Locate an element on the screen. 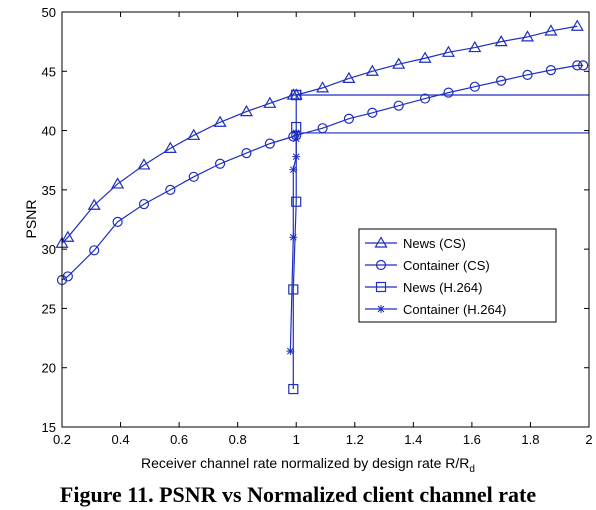 The image size is (596, 510). x-tick-label: 0.4 is located at coordinates (121, 439).